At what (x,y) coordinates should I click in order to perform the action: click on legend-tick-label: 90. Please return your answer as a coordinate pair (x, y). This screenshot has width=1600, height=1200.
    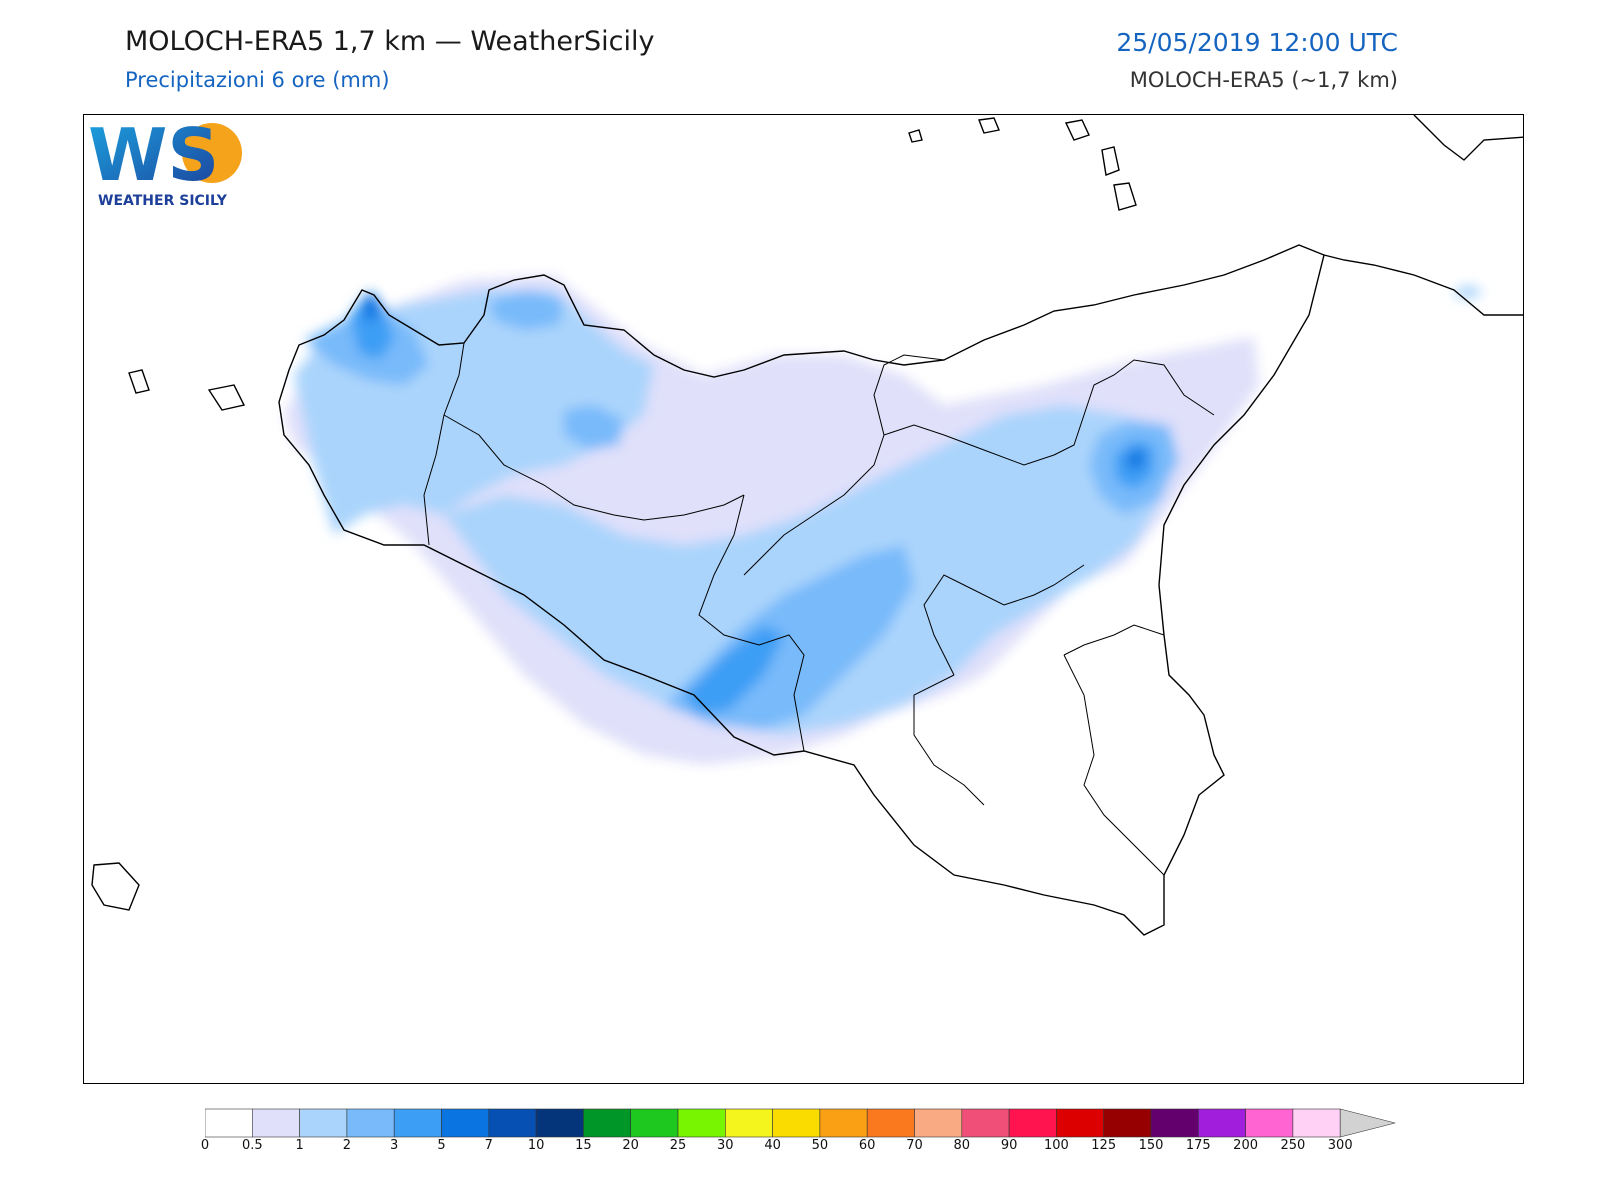
    Looking at the image, I should click on (1009, 1145).